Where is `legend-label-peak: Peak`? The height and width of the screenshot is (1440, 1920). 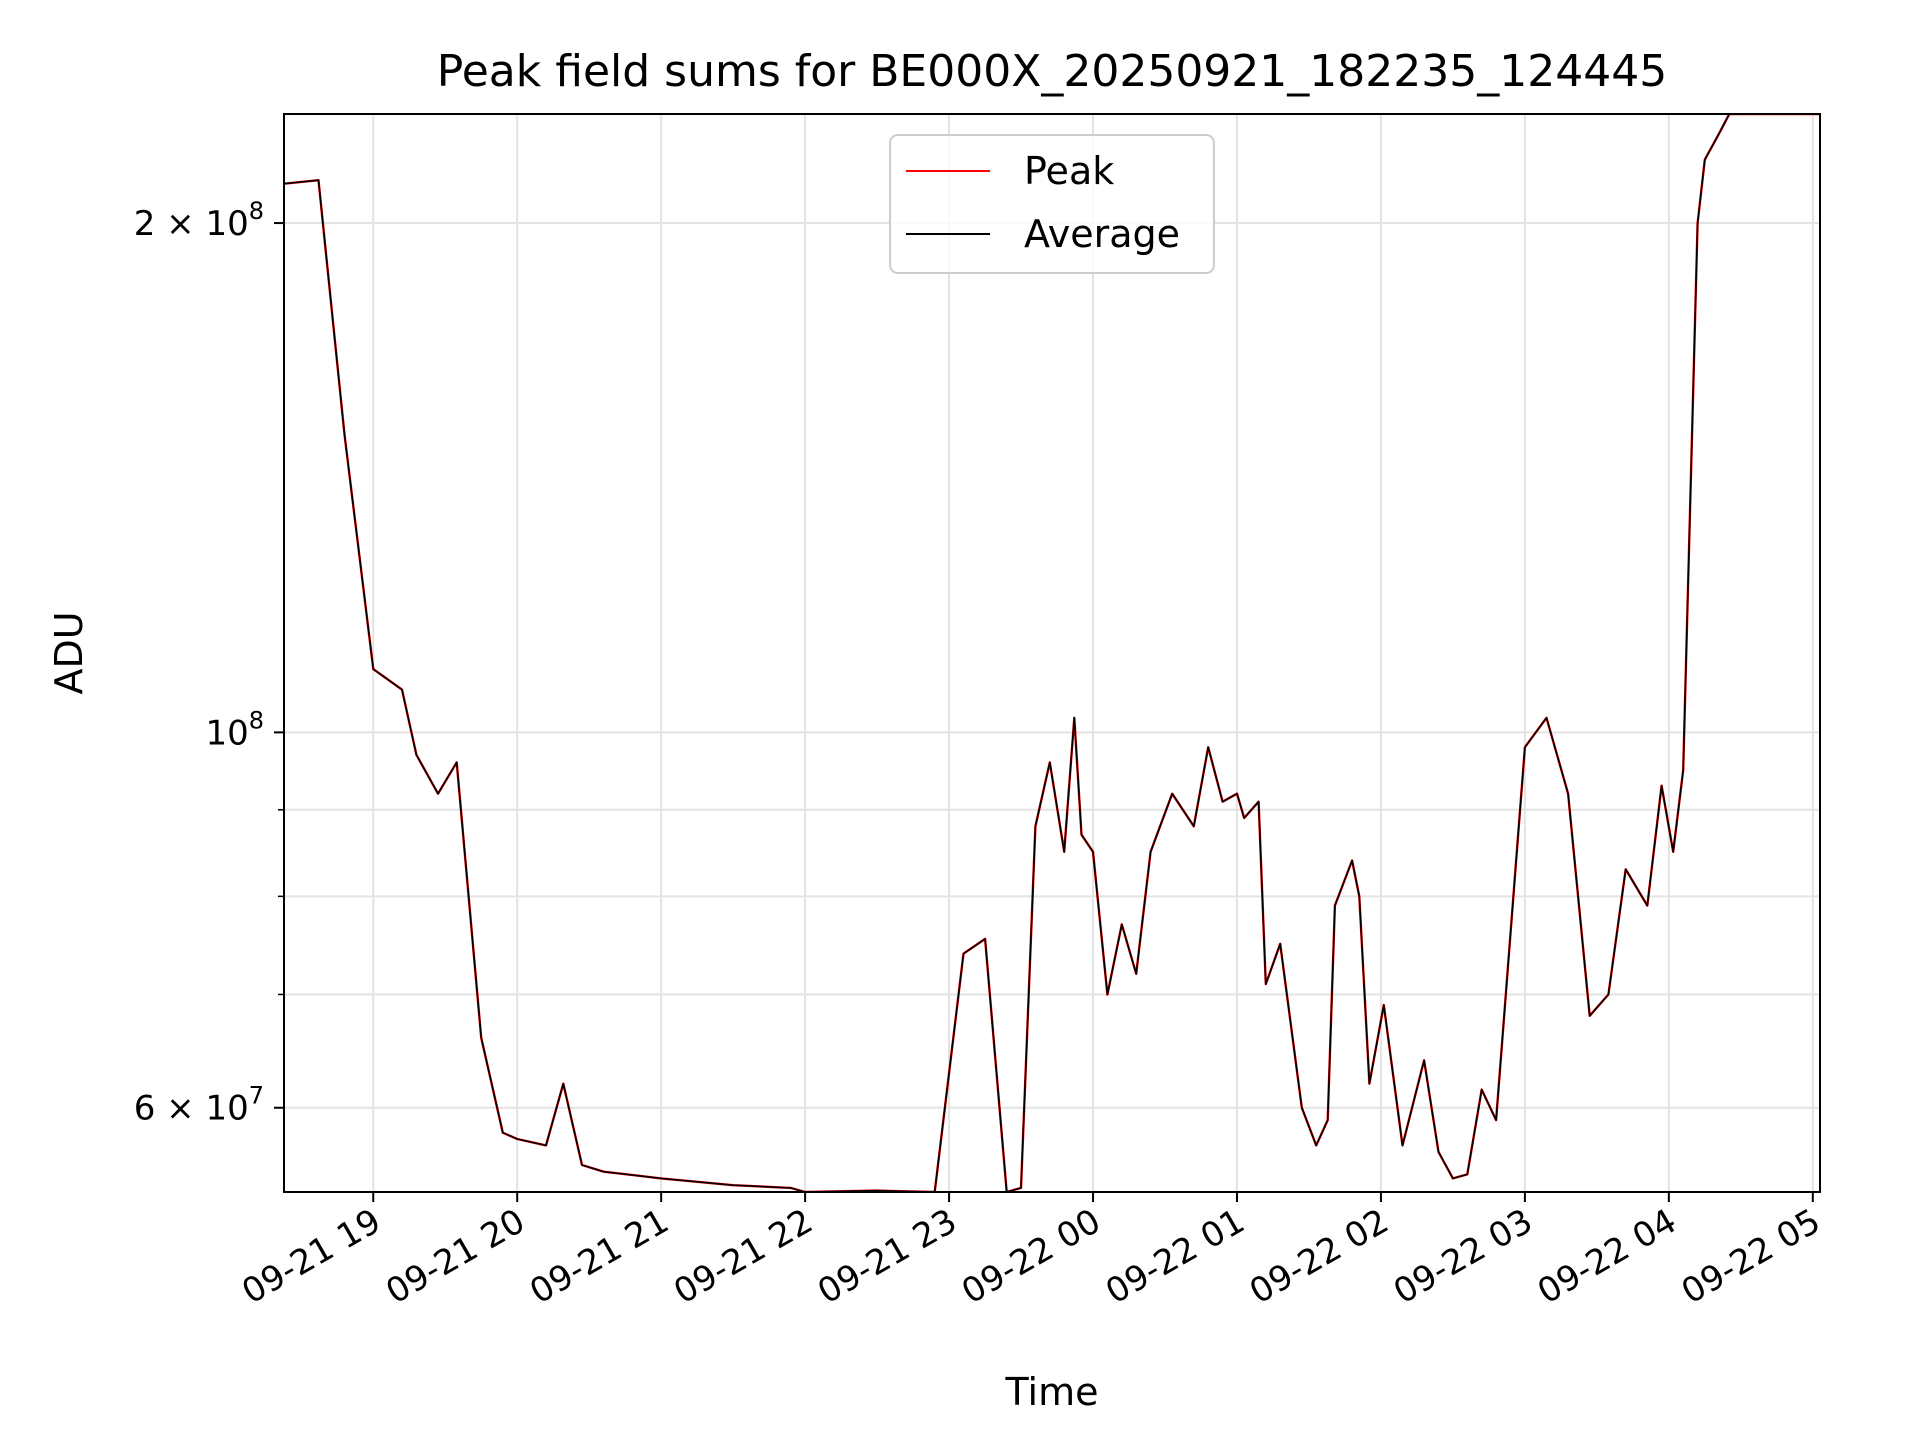
legend-label-peak: Peak is located at coordinates (1069, 171).